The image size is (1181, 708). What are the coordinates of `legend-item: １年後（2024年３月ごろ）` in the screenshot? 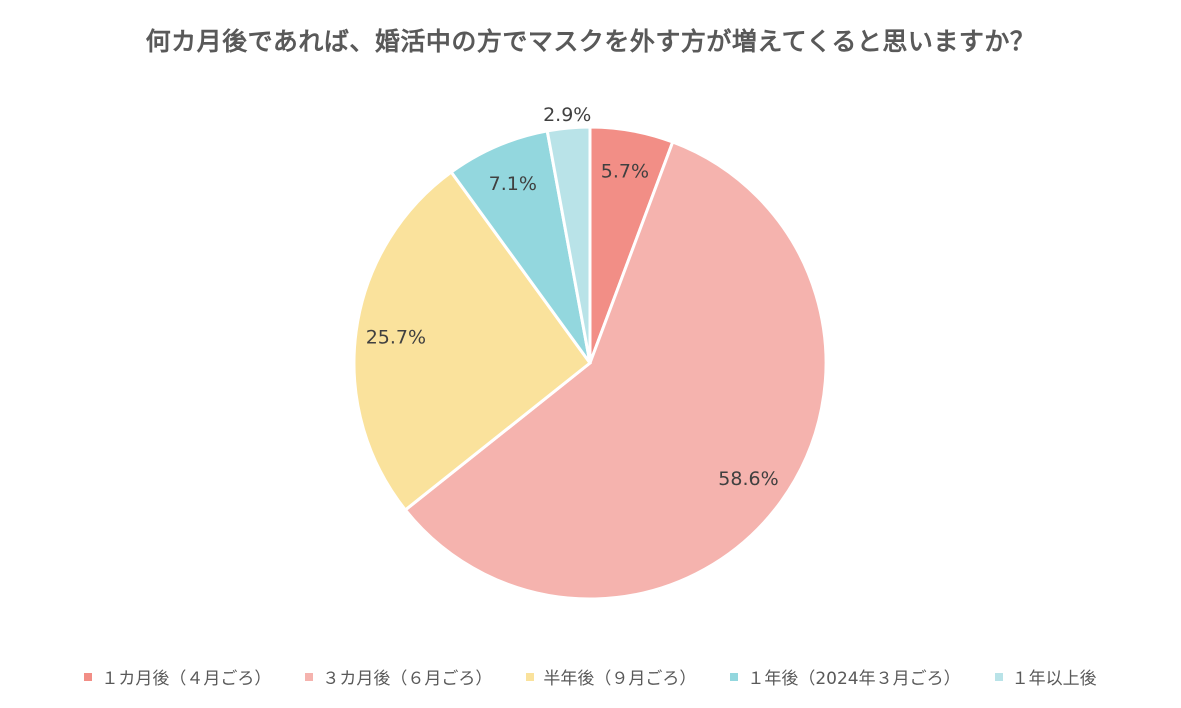 It's located at (845, 676).